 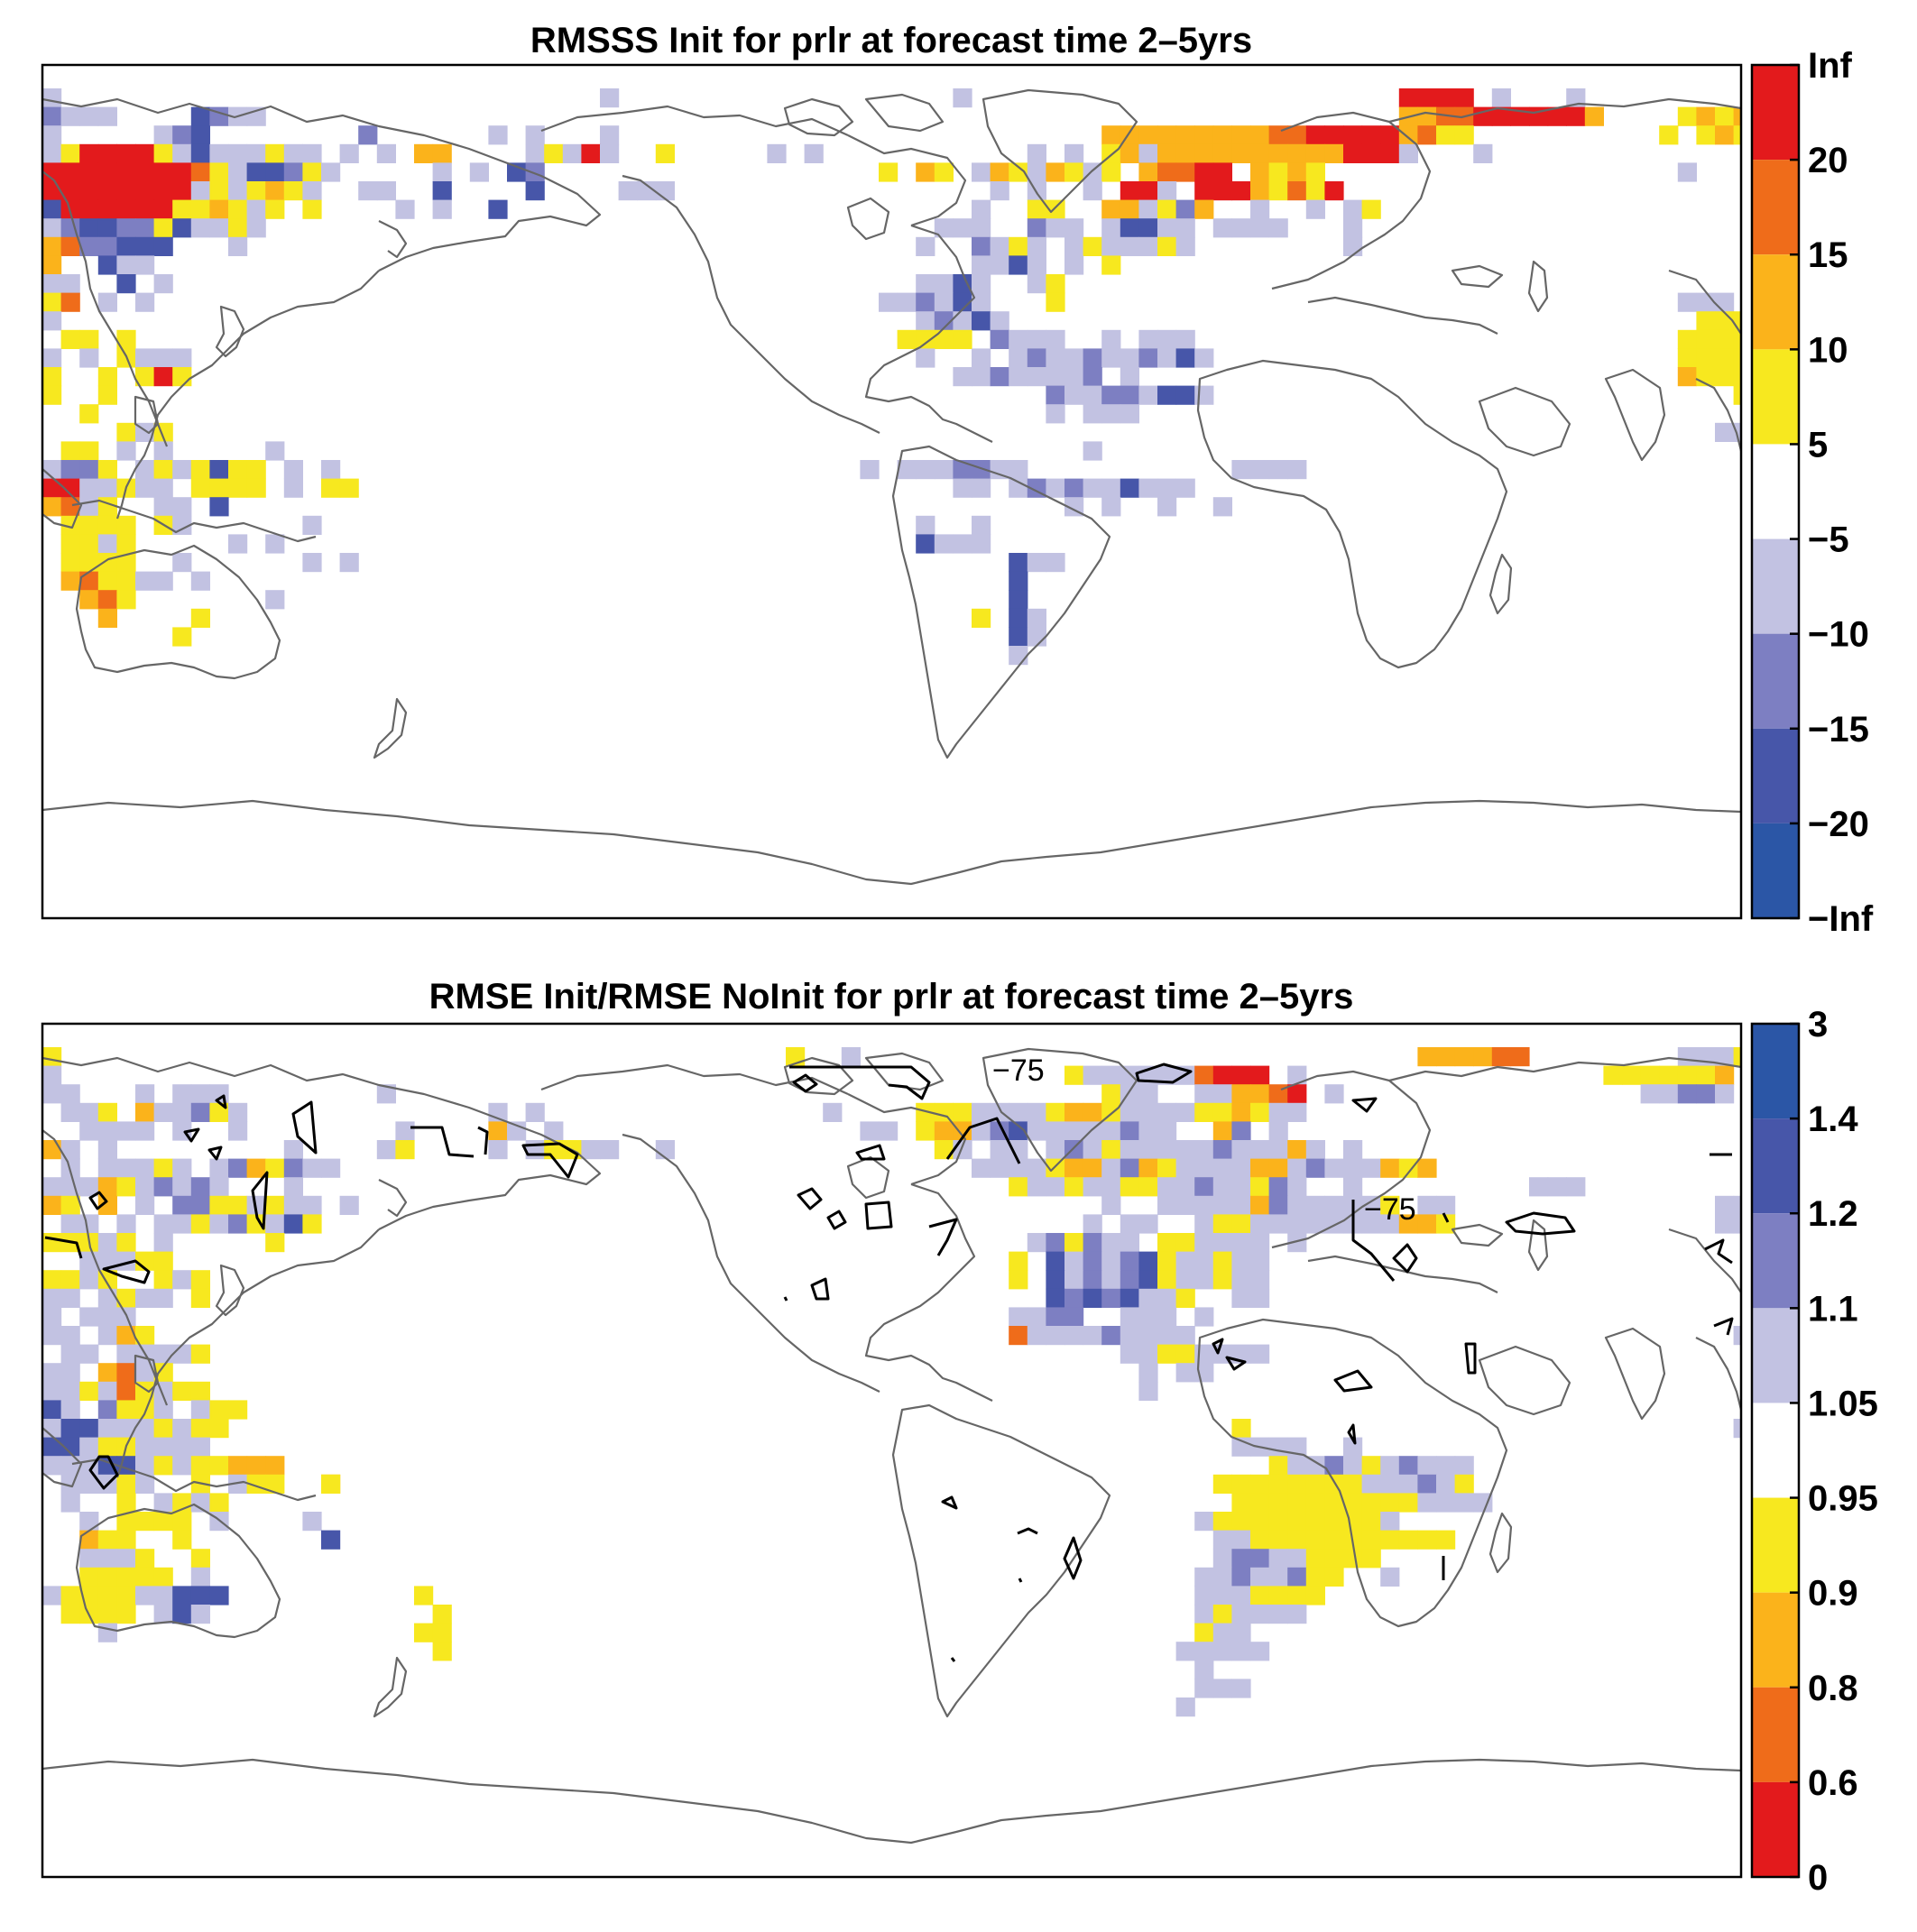 I want to click on colorbar-tick-label: 5, so click(x=1818, y=445).